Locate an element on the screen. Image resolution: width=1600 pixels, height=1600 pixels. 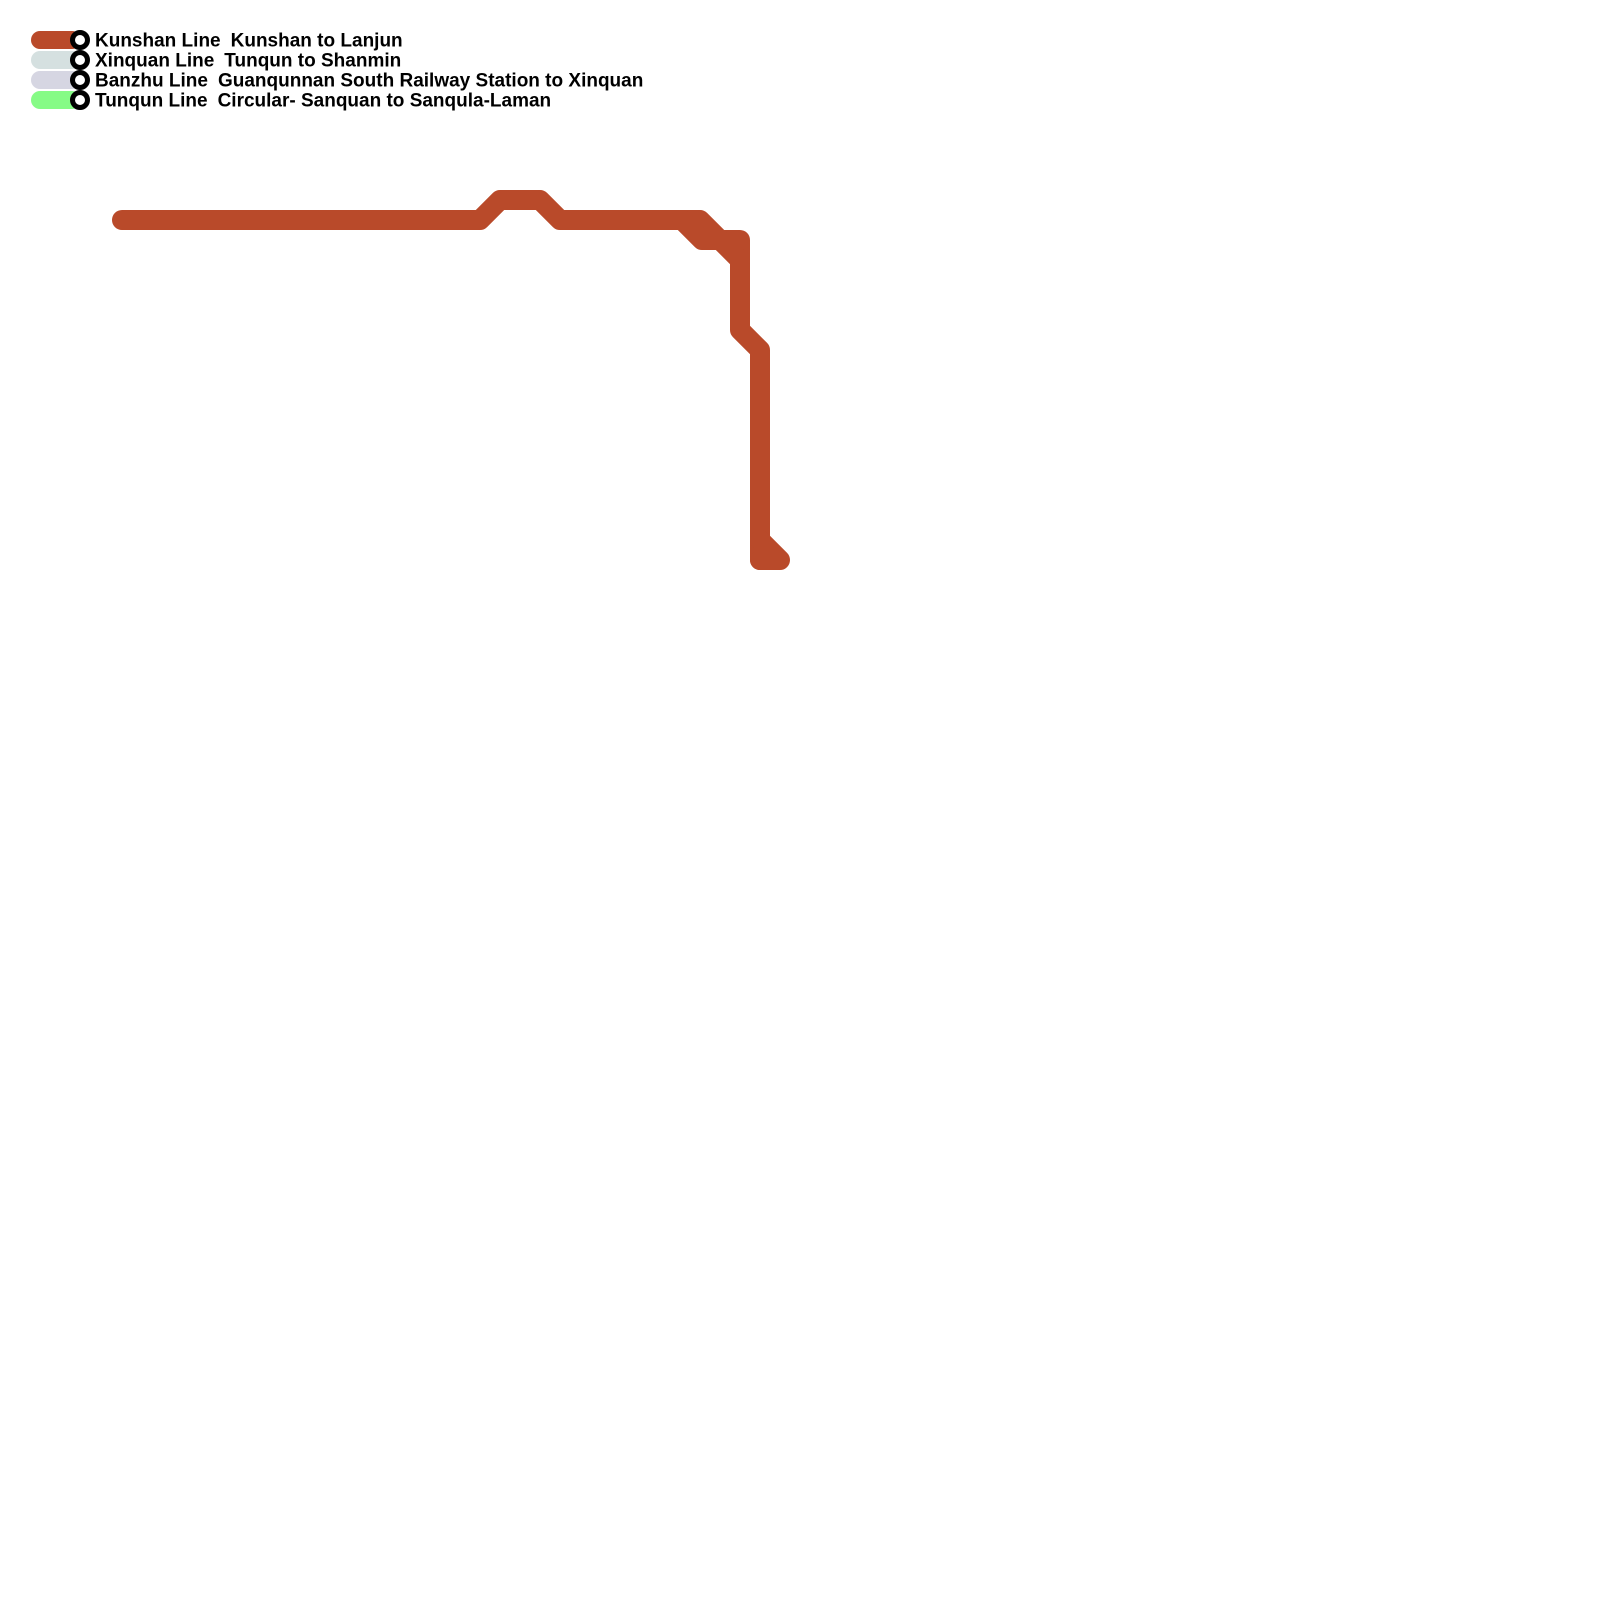
legend-label: Kunshan Line Kunshan to Lanjun is located at coordinates (249, 41).